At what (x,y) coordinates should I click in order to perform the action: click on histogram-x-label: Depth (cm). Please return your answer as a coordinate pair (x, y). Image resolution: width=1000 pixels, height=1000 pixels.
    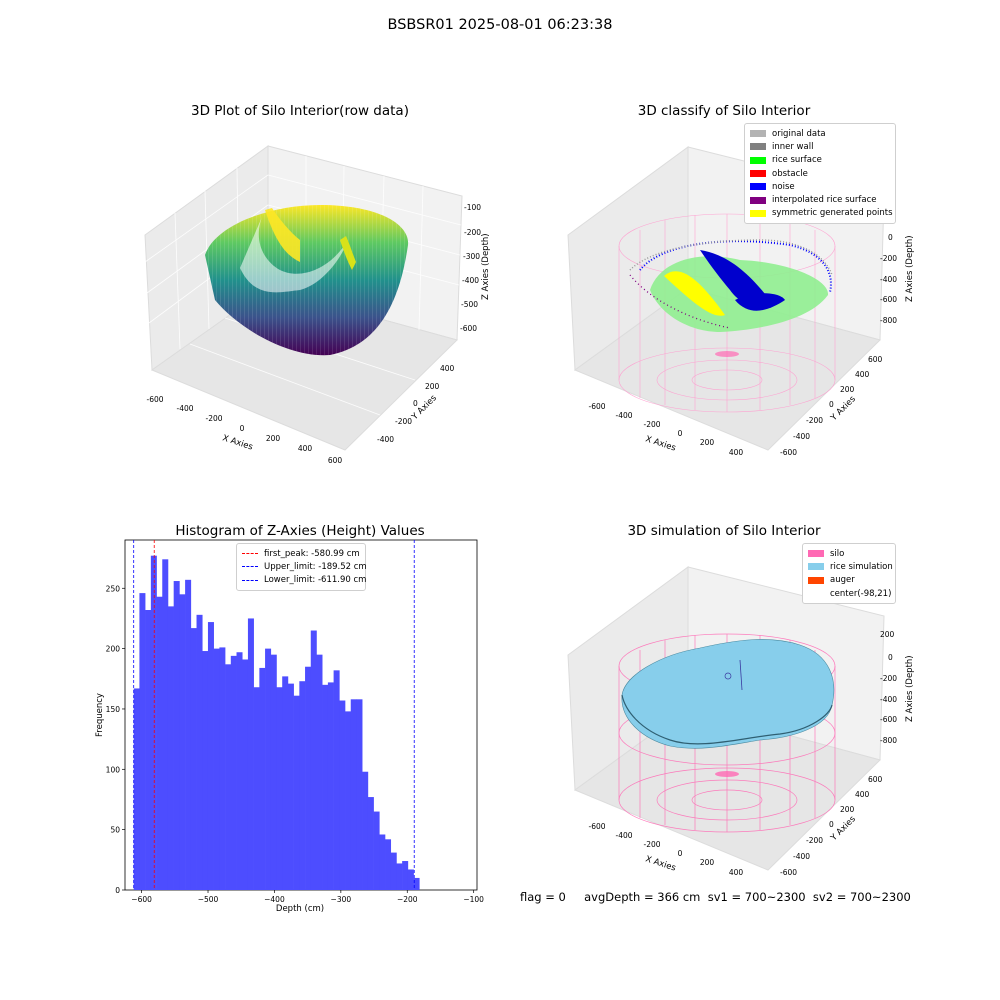
    Looking at the image, I should click on (300, 909).